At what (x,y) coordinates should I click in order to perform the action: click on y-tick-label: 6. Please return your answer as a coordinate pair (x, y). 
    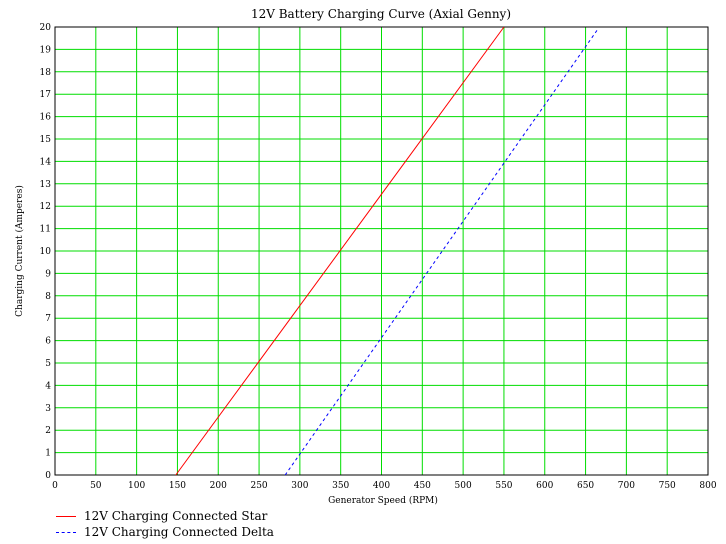
    Looking at the image, I should click on (48, 342).